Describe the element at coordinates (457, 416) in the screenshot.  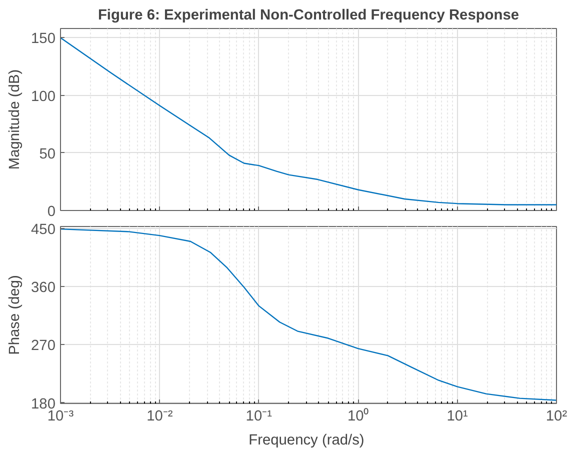
I see `x-tick-label: 10¹` at that location.